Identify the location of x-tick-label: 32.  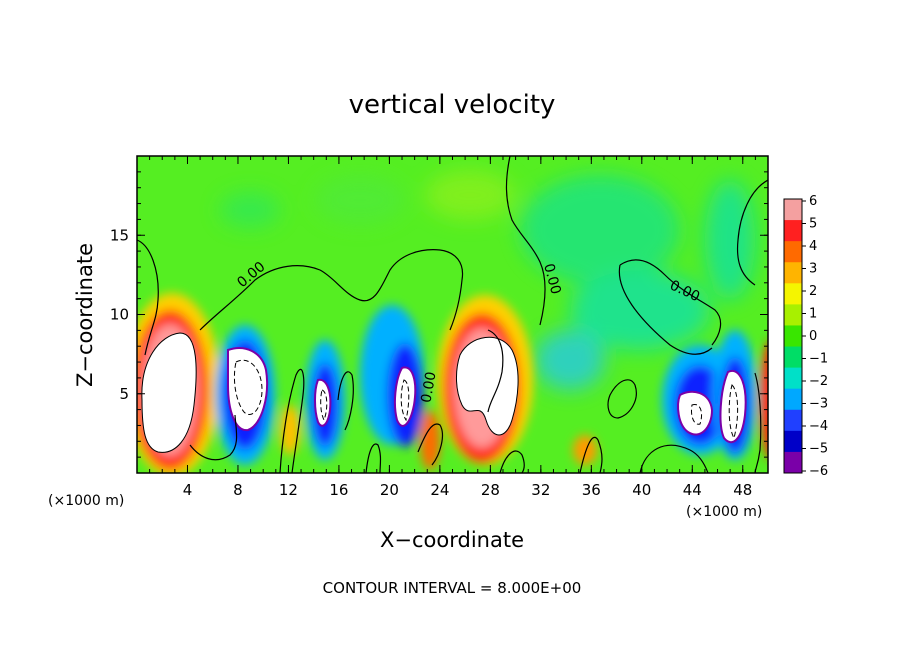
(540, 490).